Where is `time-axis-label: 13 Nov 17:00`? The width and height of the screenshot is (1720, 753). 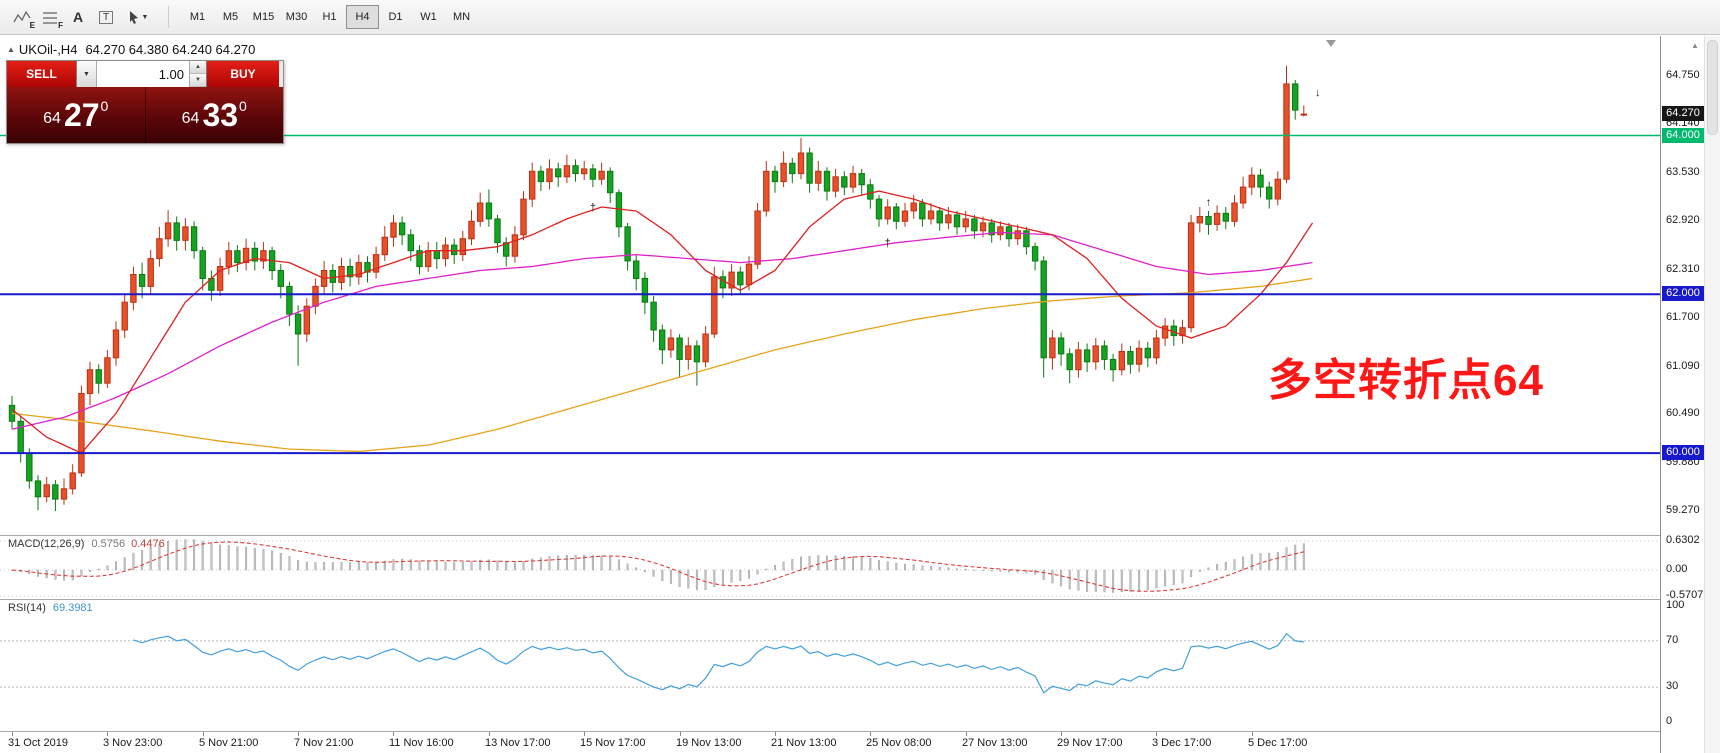
time-axis-label: 13 Nov 17:00 is located at coordinates (518, 743).